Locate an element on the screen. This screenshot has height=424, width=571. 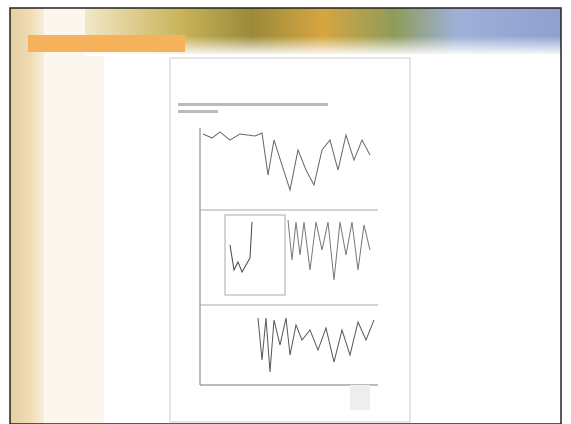
title-bar is located at coordinates (106, 43).